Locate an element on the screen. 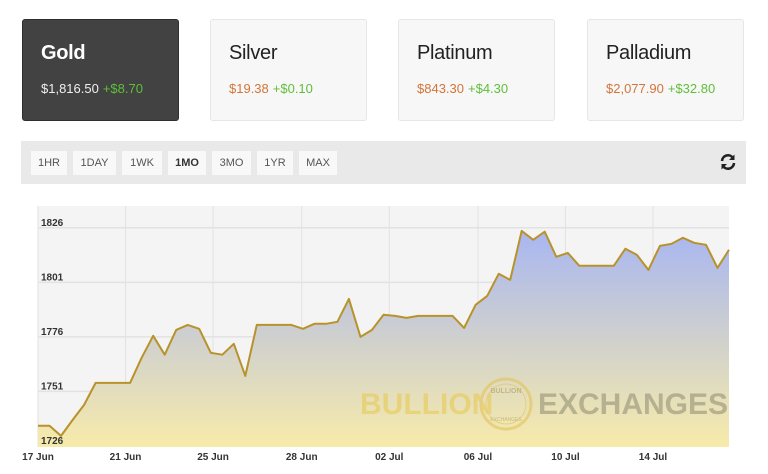  range-button-1day: 1DAY is located at coordinates (94, 163).